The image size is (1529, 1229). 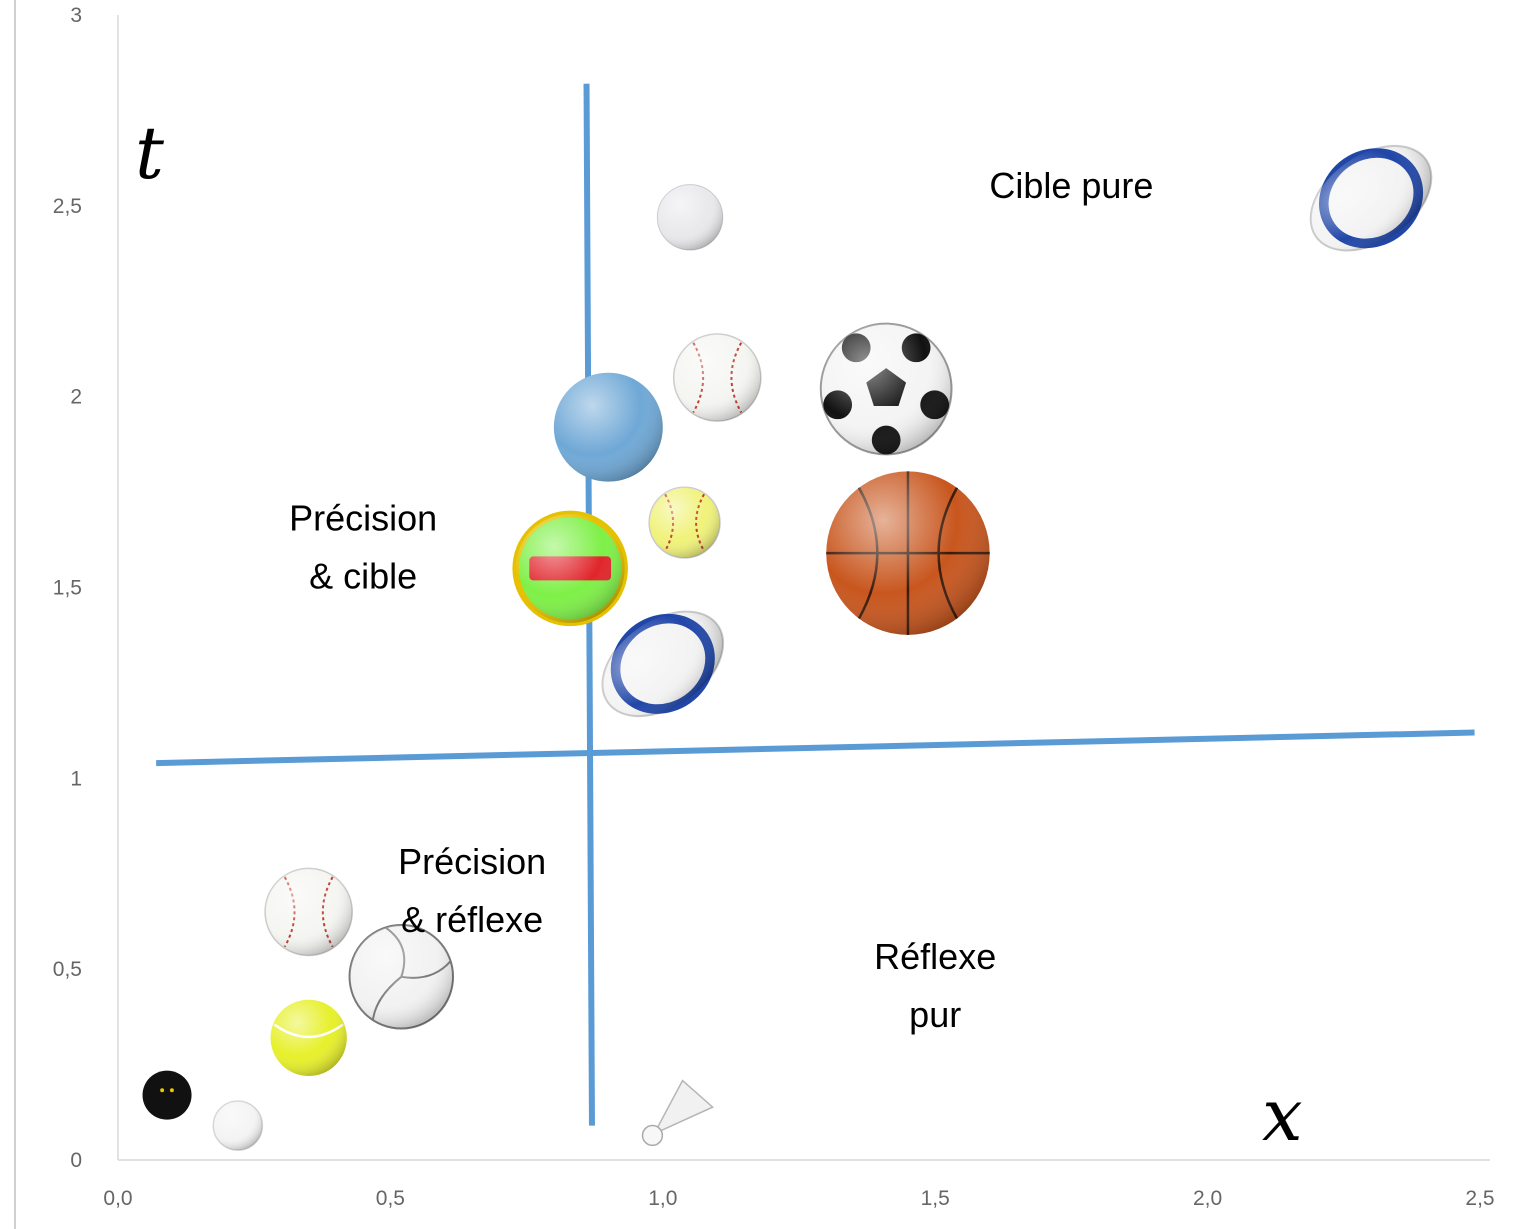 What do you see at coordinates (390, 1198) in the screenshot?
I see `x-tick-label: 0,5` at bounding box center [390, 1198].